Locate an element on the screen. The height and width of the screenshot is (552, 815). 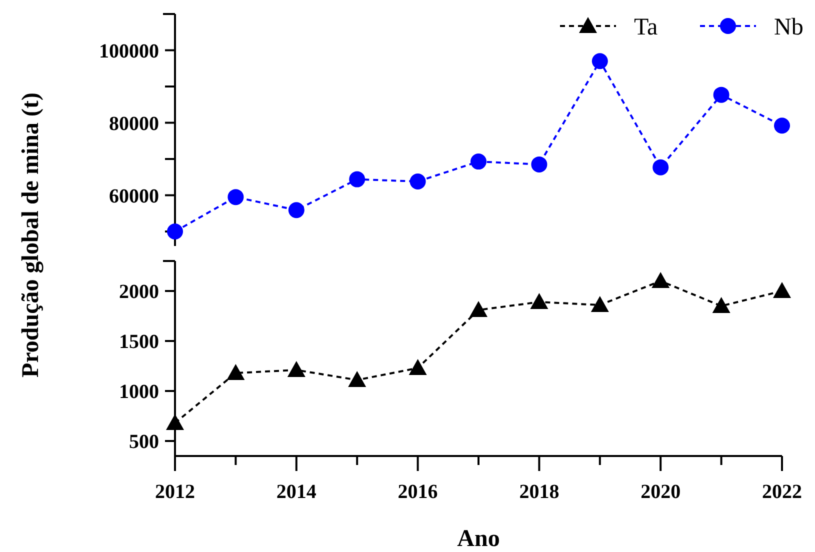
x-tick-label: 2012 is located at coordinates (175, 492).